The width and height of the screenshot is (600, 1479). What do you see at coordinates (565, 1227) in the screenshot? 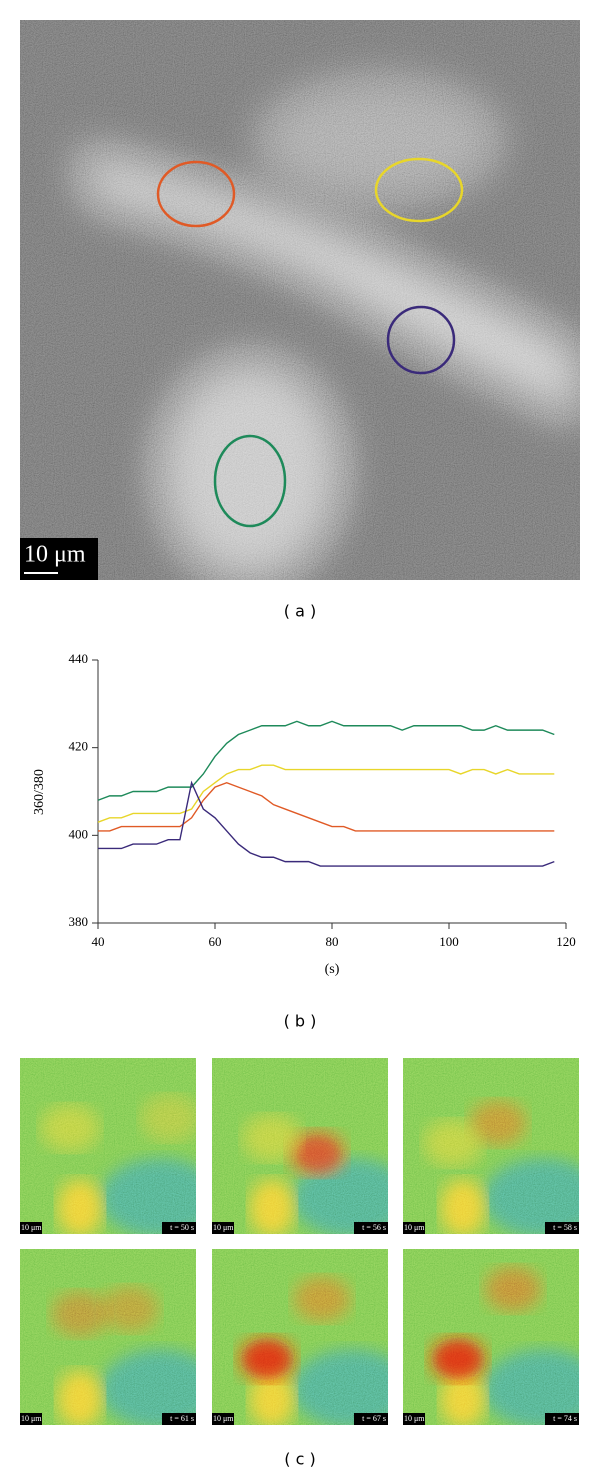
I see `time-label: t = 58 s` at bounding box center [565, 1227].